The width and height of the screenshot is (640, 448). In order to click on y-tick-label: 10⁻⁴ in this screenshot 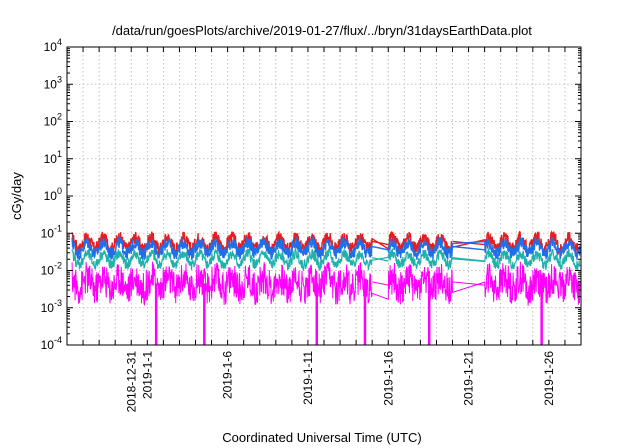, I will do `click(51, 343)`.